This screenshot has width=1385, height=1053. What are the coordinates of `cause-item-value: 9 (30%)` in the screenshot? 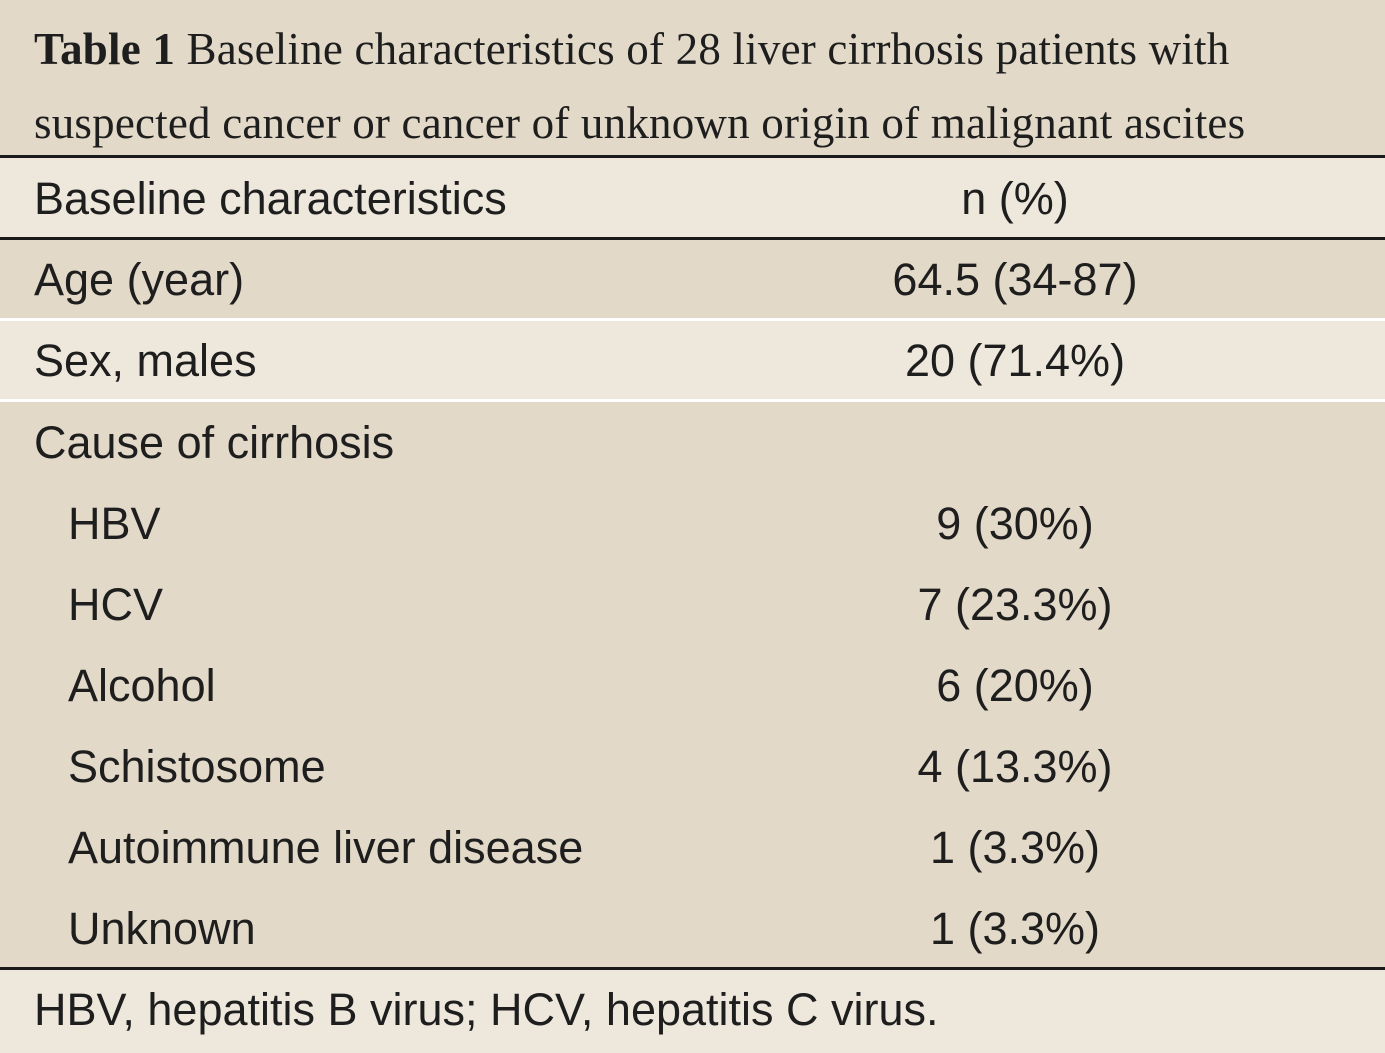 It's located at (1015, 523).